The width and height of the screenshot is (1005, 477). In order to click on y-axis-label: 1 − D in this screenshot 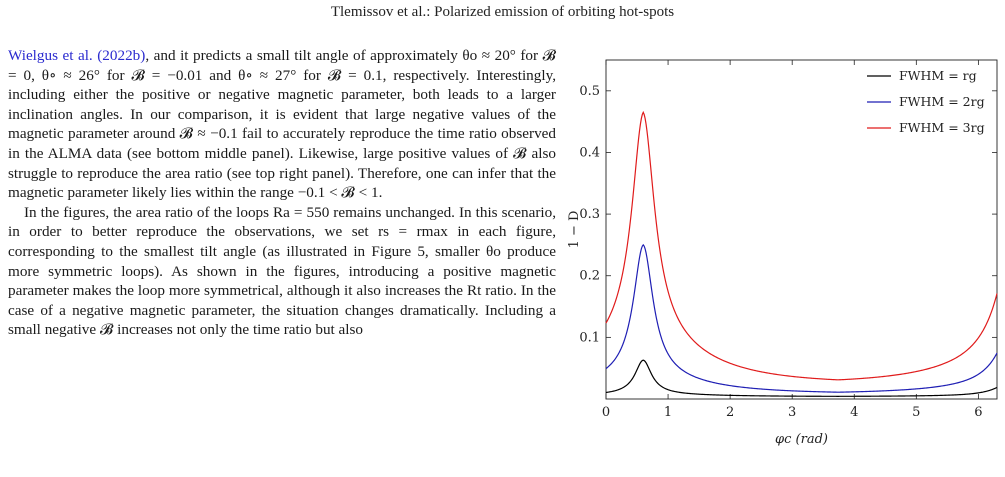, I will do `click(574, 230)`.